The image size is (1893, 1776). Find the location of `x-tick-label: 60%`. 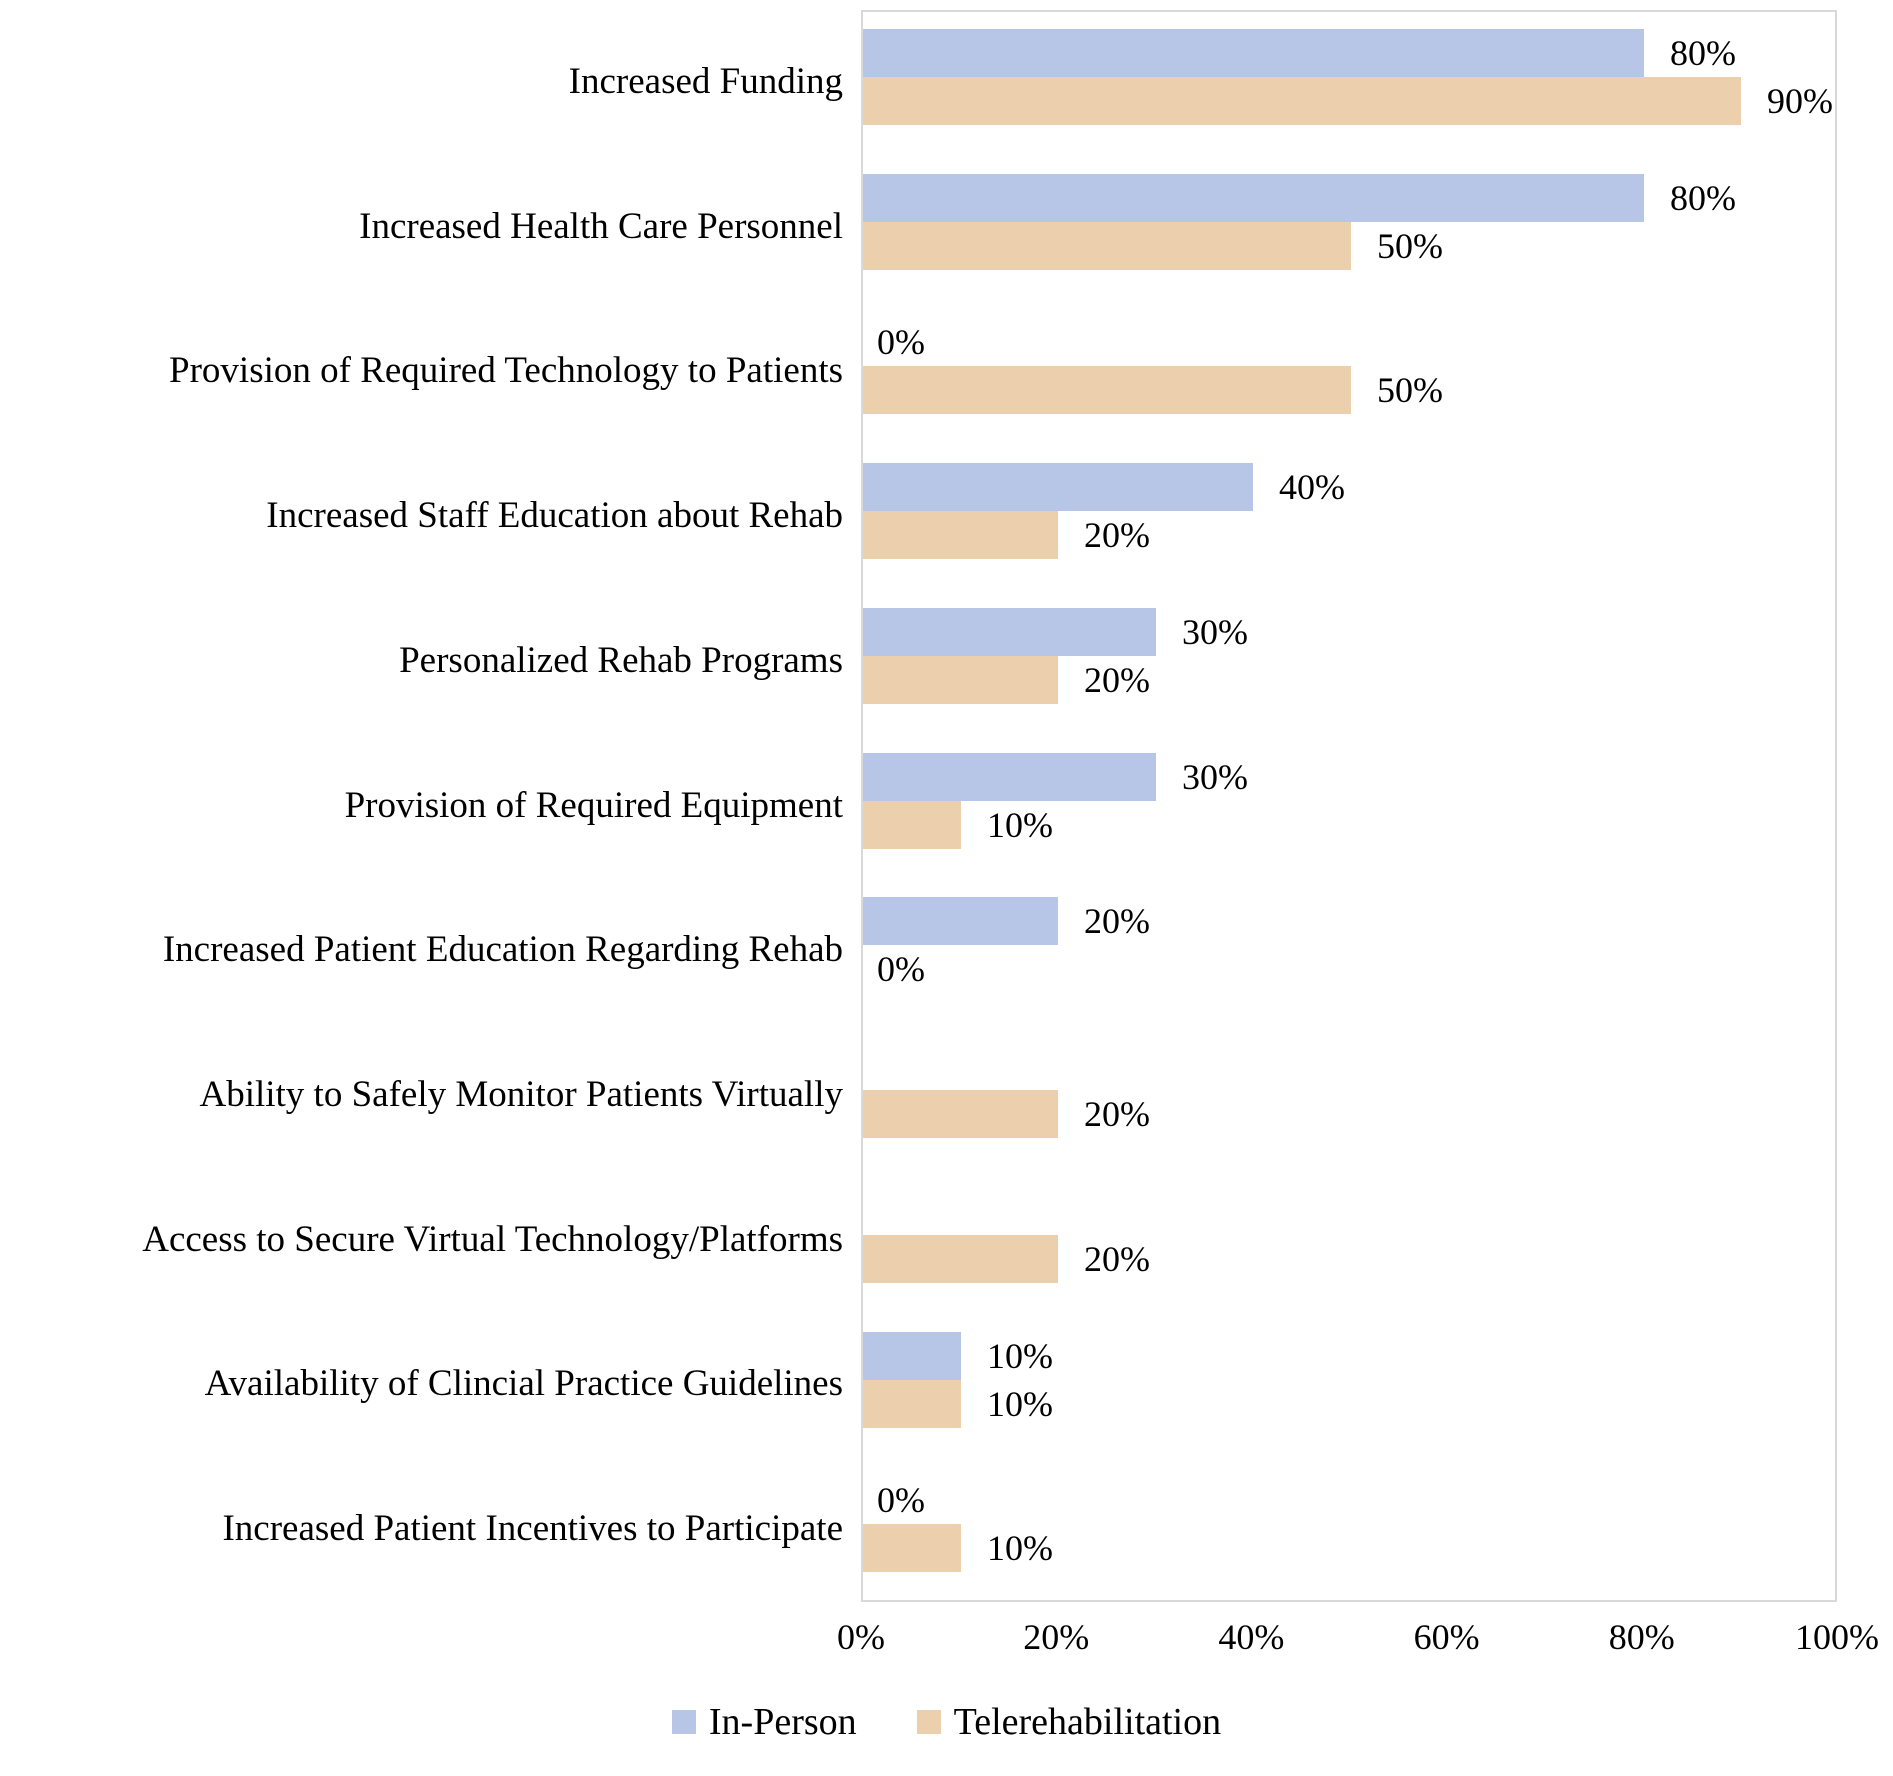

x-tick-label: 60% is located at coordinates (1446, 1637).